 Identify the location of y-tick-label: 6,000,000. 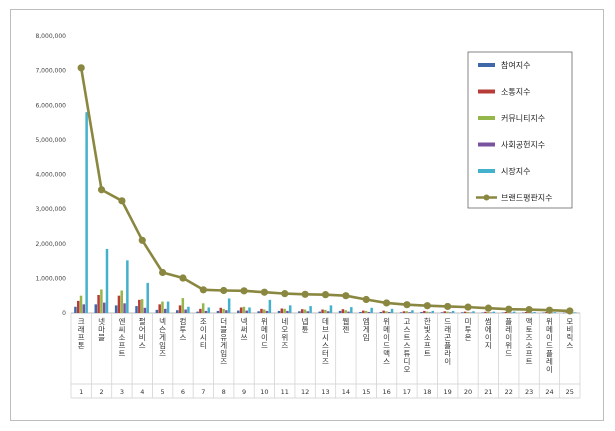
(50, 105).